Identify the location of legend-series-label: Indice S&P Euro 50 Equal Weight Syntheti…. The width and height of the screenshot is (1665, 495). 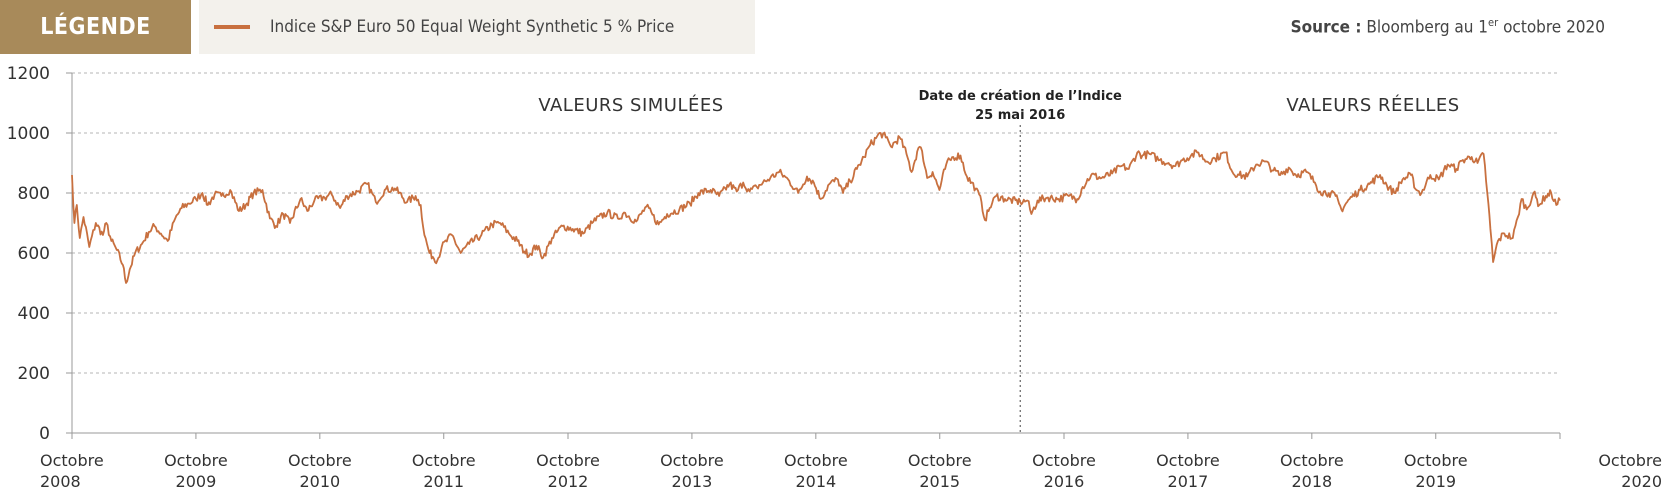
(472, 27).